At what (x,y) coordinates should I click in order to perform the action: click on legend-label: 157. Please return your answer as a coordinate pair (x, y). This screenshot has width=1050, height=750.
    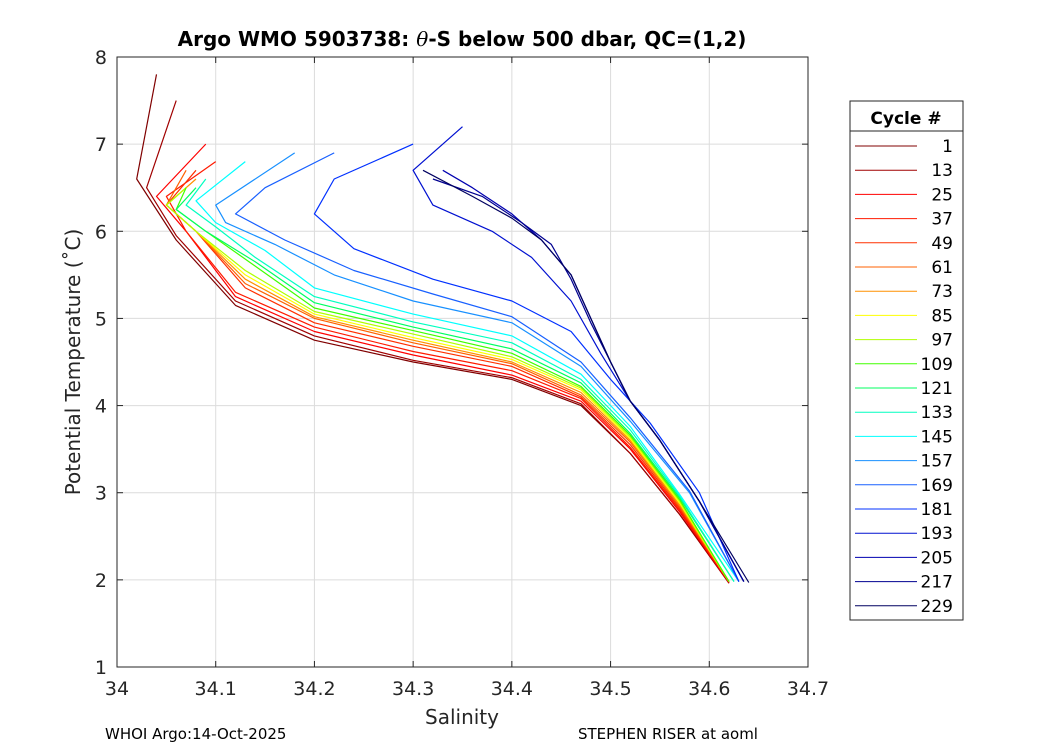
    Looking at the image, I should click on (937, 462).